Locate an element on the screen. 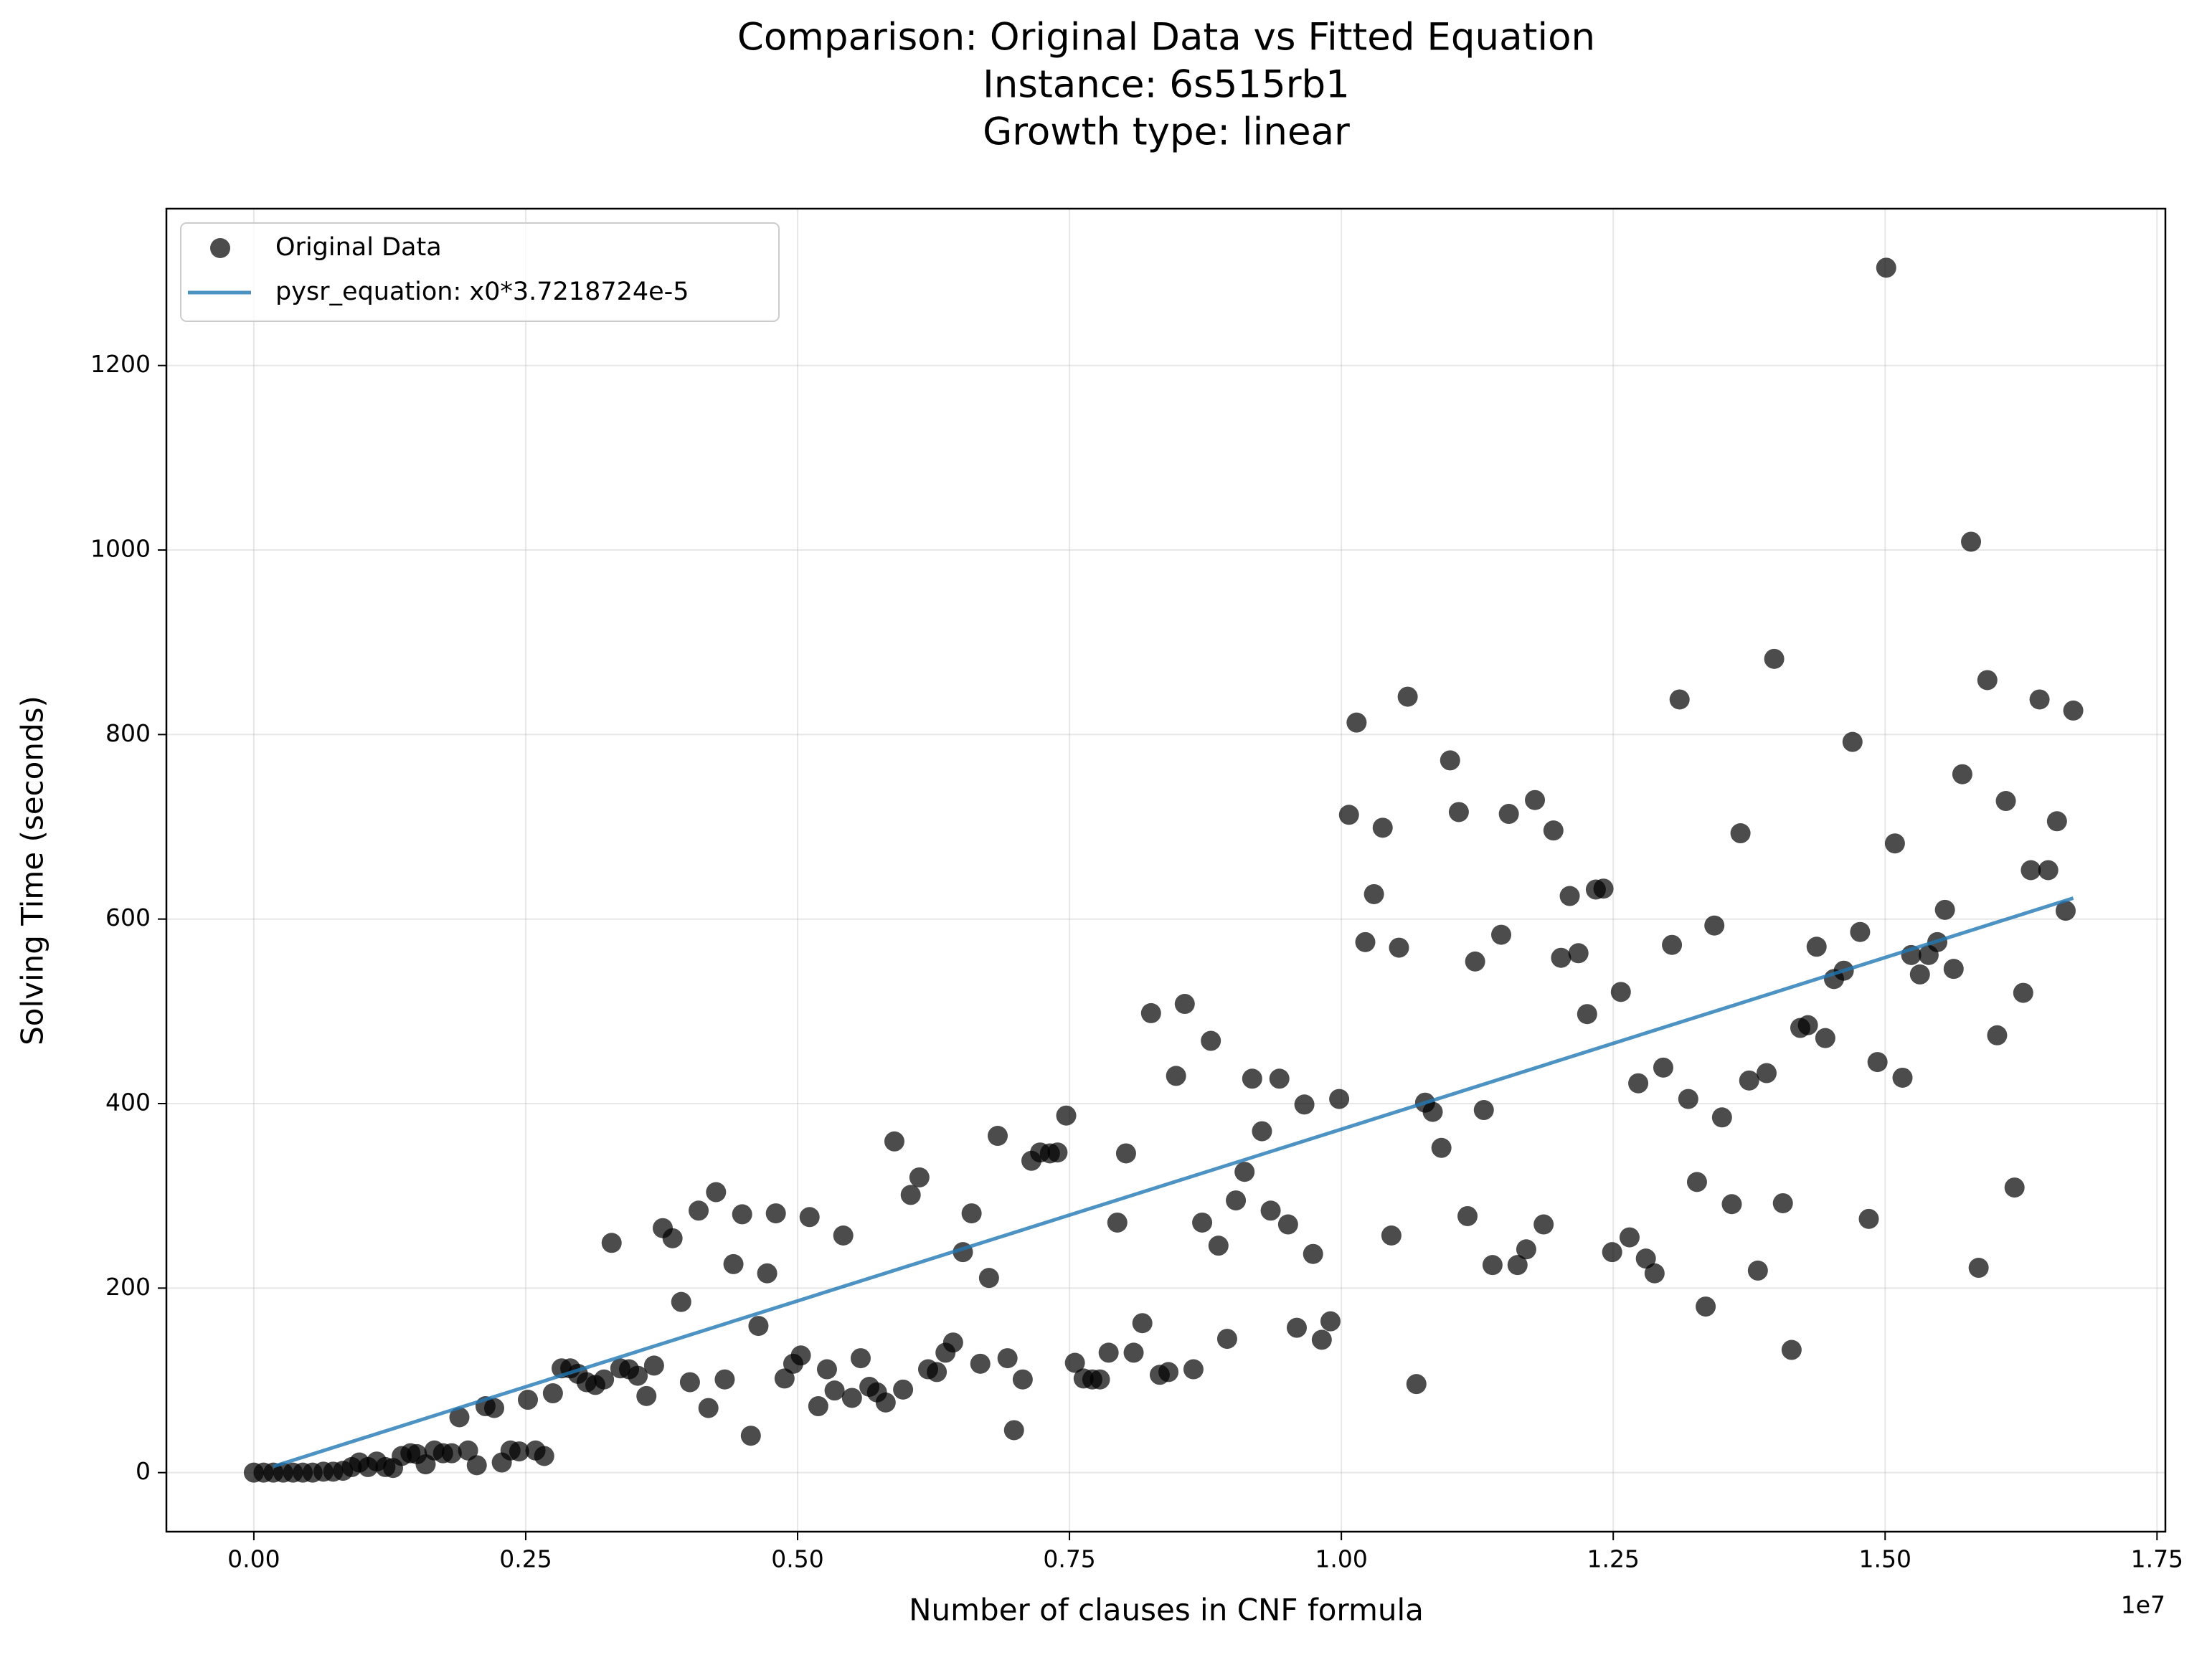 This screenshot has width=2212, height=1655. x-offset-label: 1e7 is located at coordinates (2143, 1605).